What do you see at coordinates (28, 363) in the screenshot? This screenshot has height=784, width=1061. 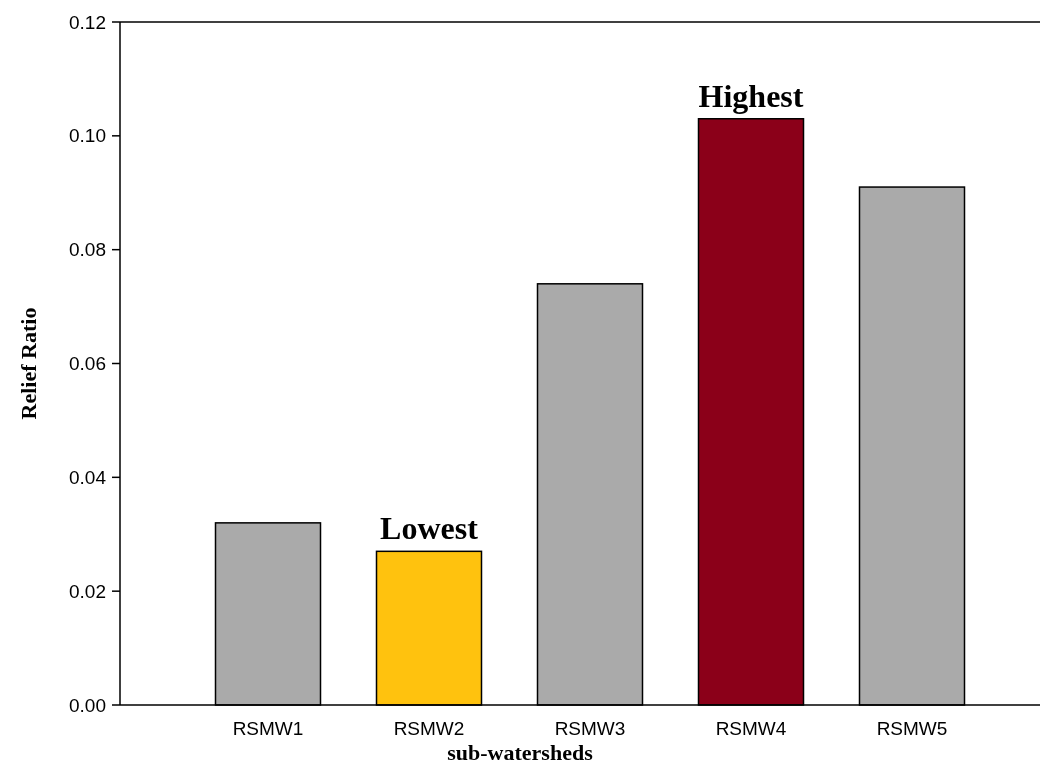 I see `y-axis-title: Relief Ratio` at bounding box center [28, 363].